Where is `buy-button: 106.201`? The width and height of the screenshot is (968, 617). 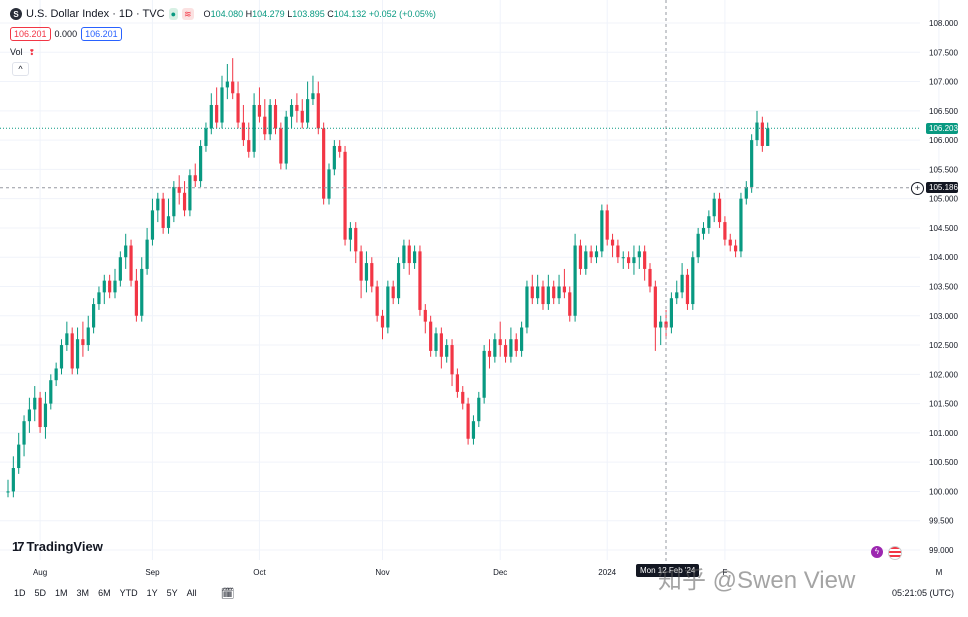 buy-button: 106.201 is located at coordinates (101, 34).